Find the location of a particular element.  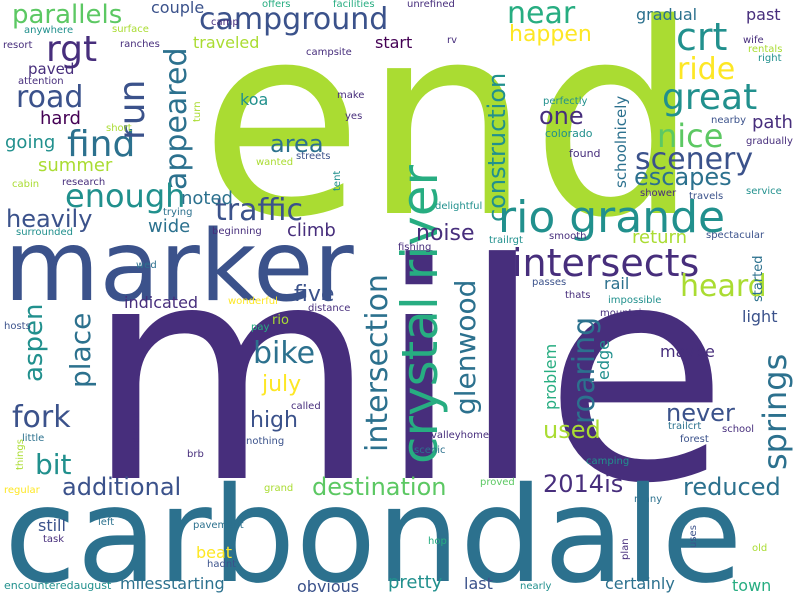

word: traffic is located at coordinates (259, 210).